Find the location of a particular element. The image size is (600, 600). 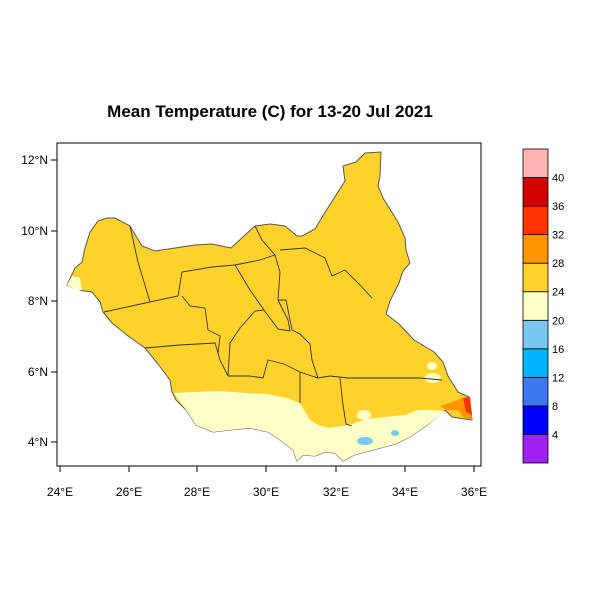

lat-tick-label: 12°N is located at coordinates (34, 160).